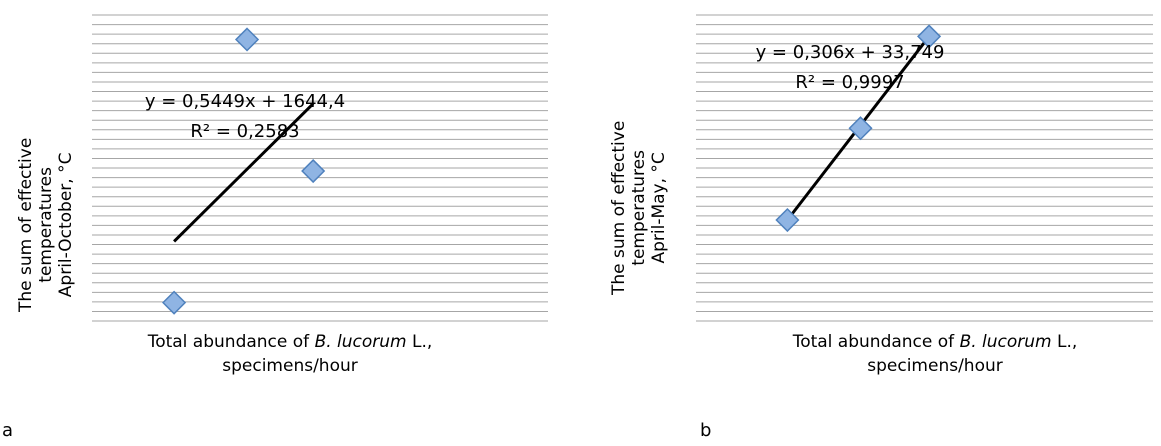  Describe the element at coordinates (850, 82) in the screenshot. I see `chart-b-r-squared: R² = 0,9997` at that location.